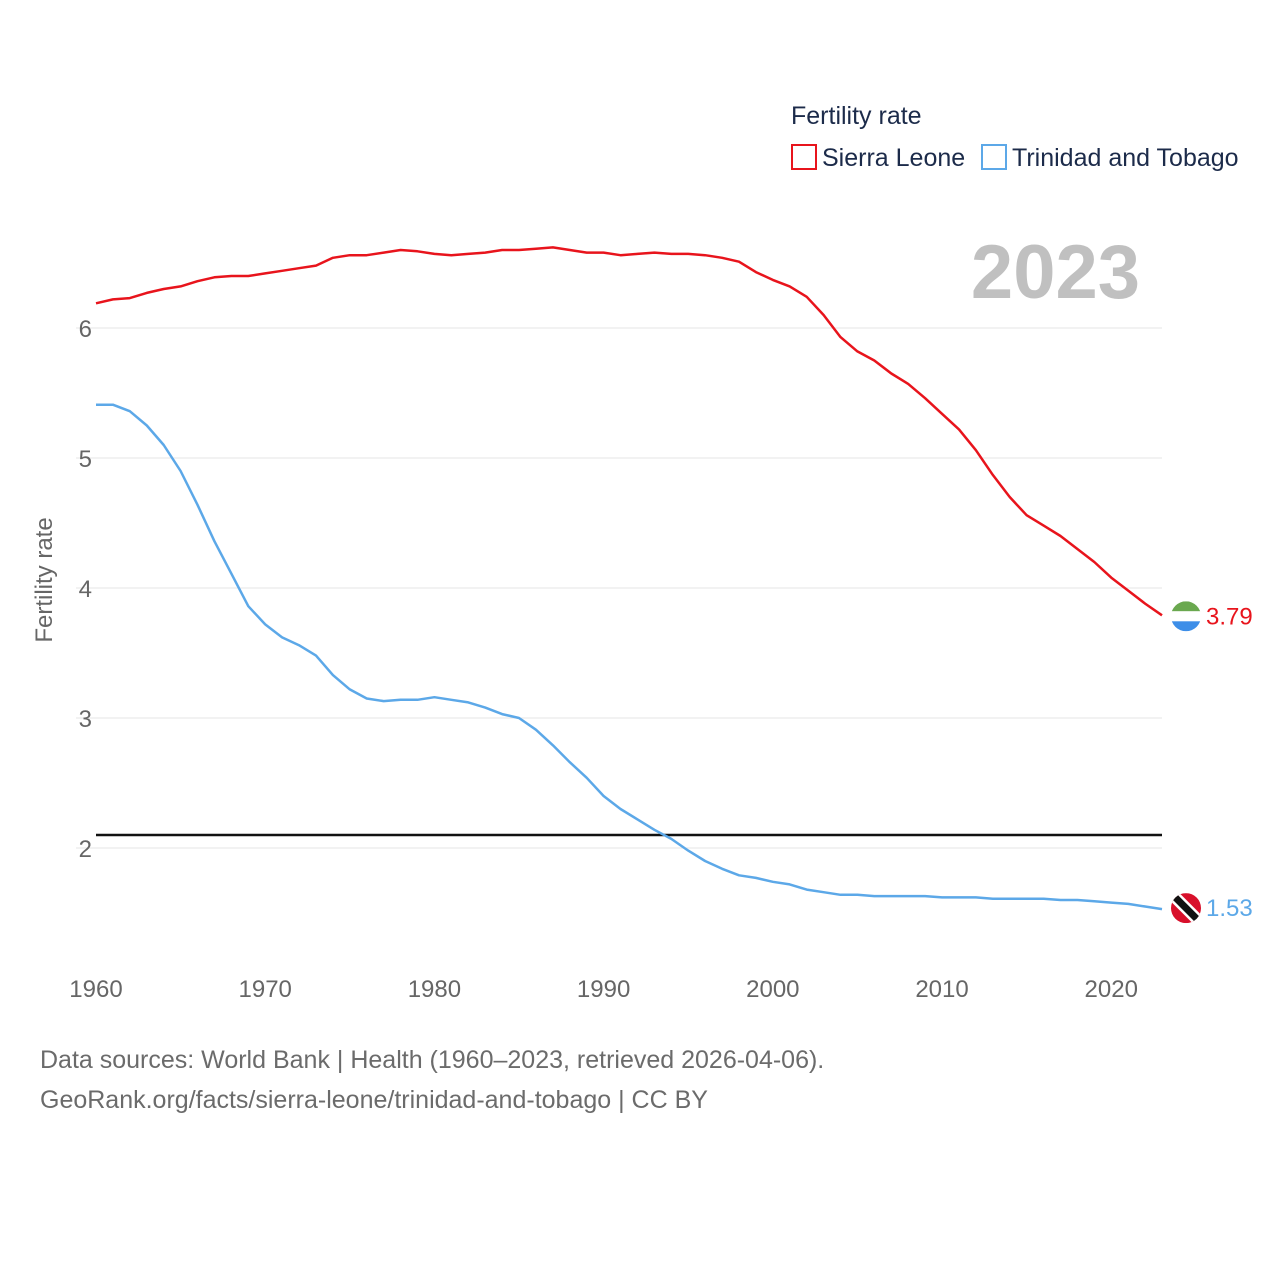 The width and height of the screenshot is (1280, 1280). Describe the element at coordinates (1186, 616) in the screenshot. I see `sierra-leone-flag-icon` at that location.